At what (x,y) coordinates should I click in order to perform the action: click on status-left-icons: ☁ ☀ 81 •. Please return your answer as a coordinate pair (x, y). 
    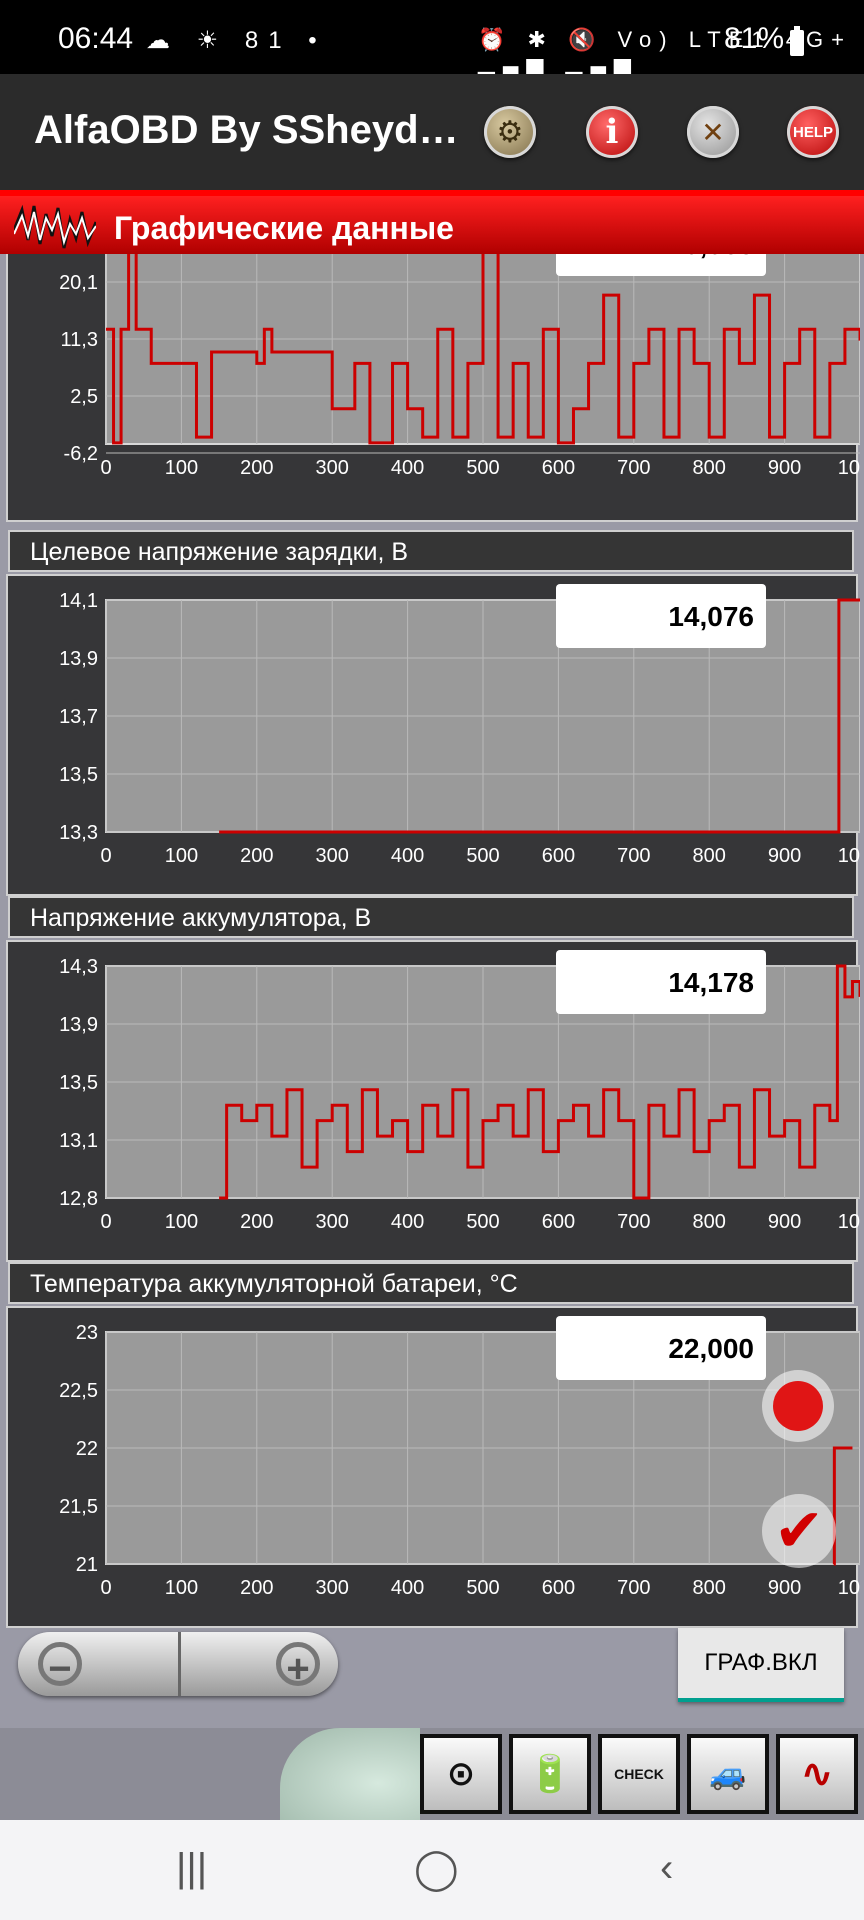
    Looking at the image, I should click on (236, 40).